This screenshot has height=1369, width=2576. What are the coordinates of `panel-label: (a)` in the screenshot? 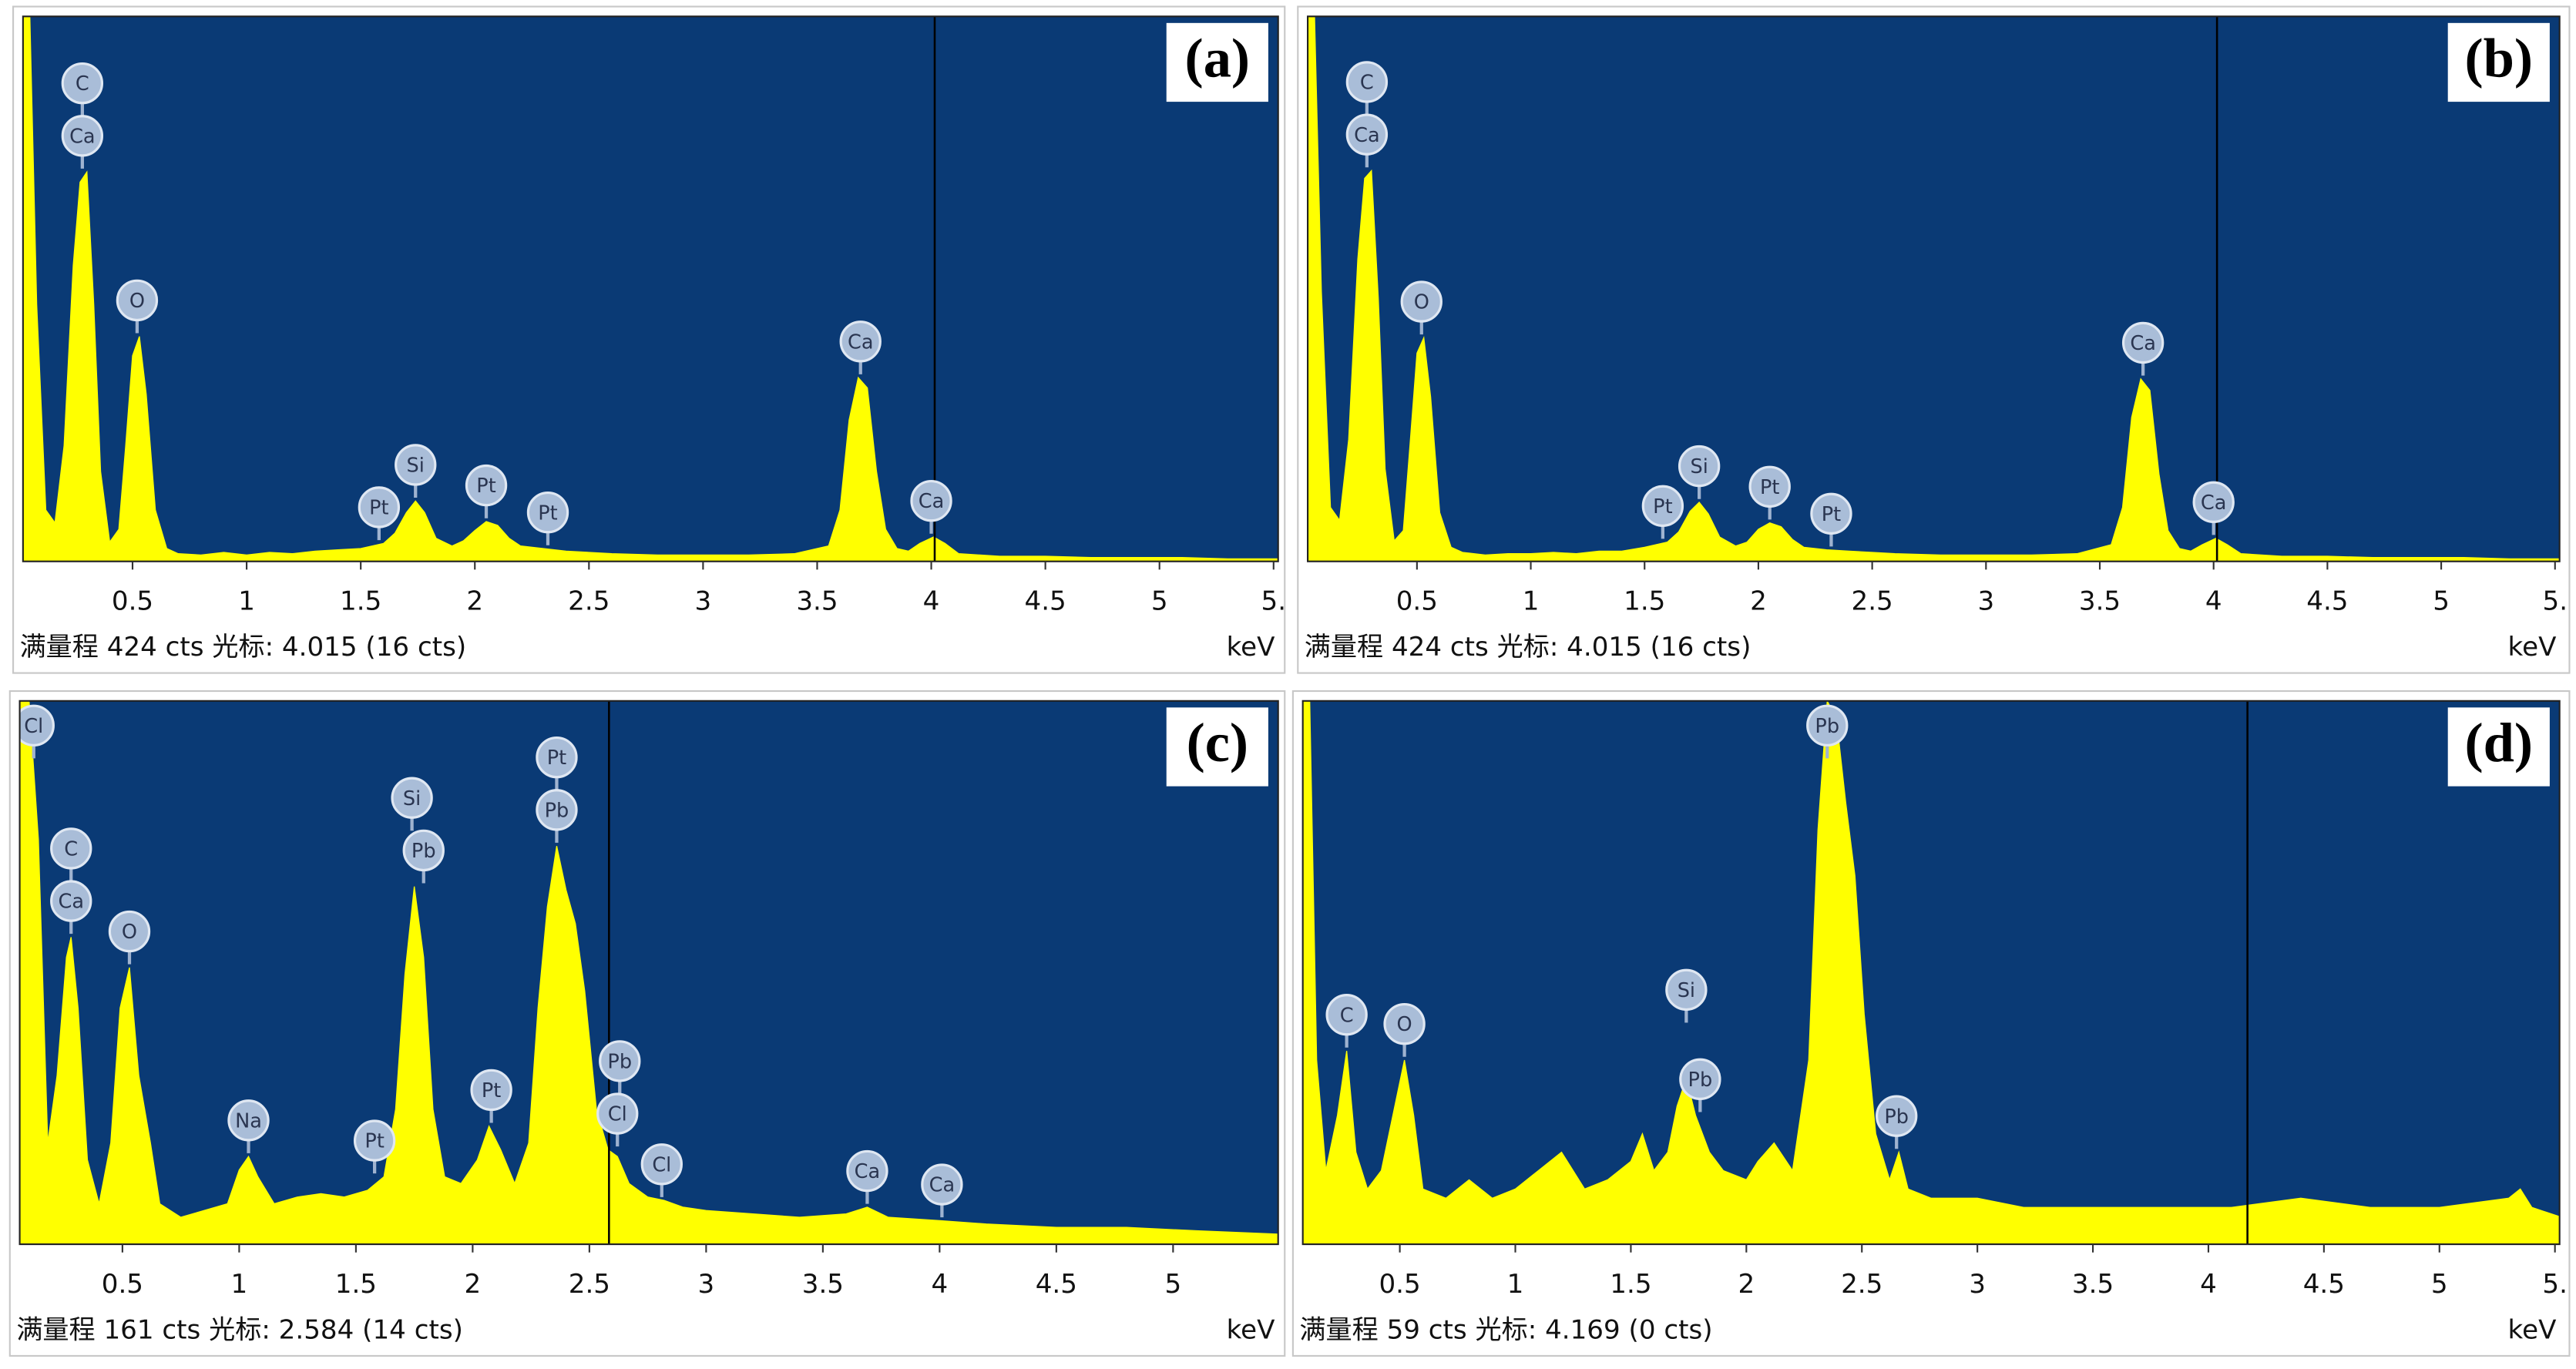 It's located at (1218, 58).